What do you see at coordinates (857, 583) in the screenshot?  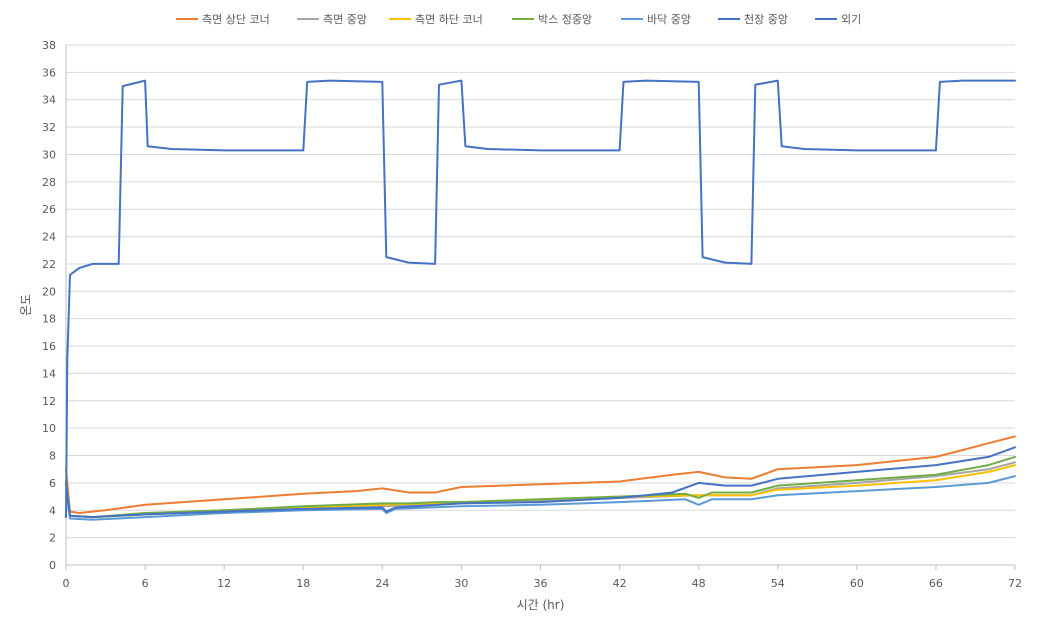 I see `x-tick-label: 60` at bounding box center [857, 583].